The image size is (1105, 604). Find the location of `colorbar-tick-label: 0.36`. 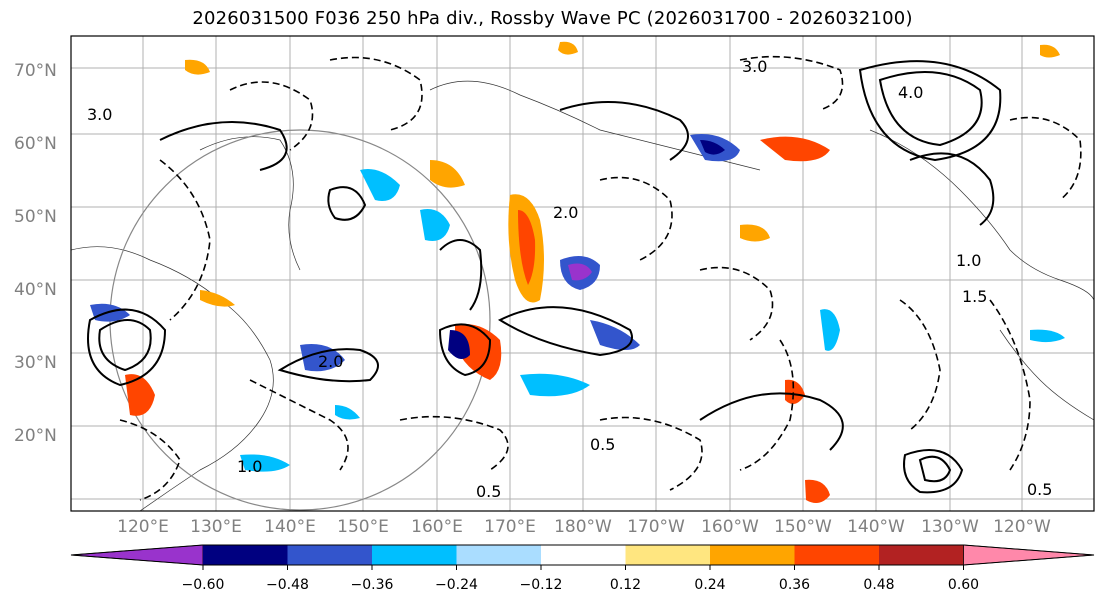

colorbar-tick-label: 0.36 is located at coordinates (794, 585).